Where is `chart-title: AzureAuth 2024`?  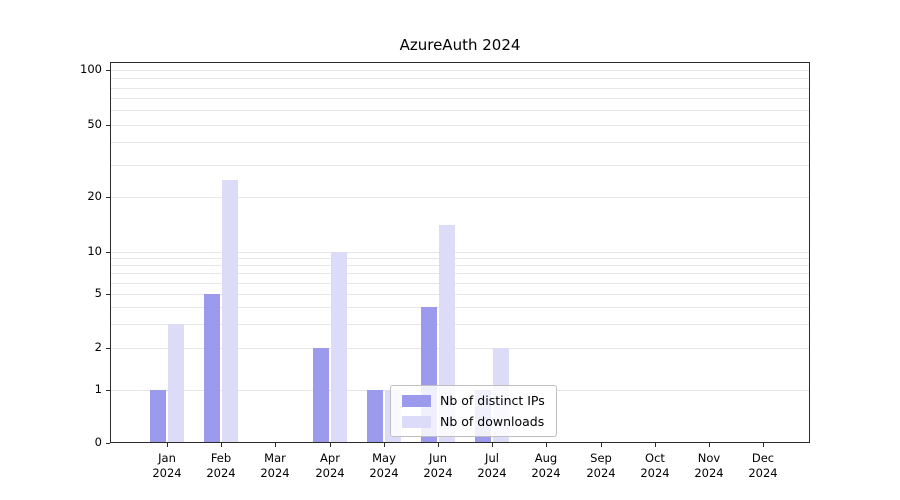 chart-title: AzureAuth 2024 is located at coordinates (460, 45).